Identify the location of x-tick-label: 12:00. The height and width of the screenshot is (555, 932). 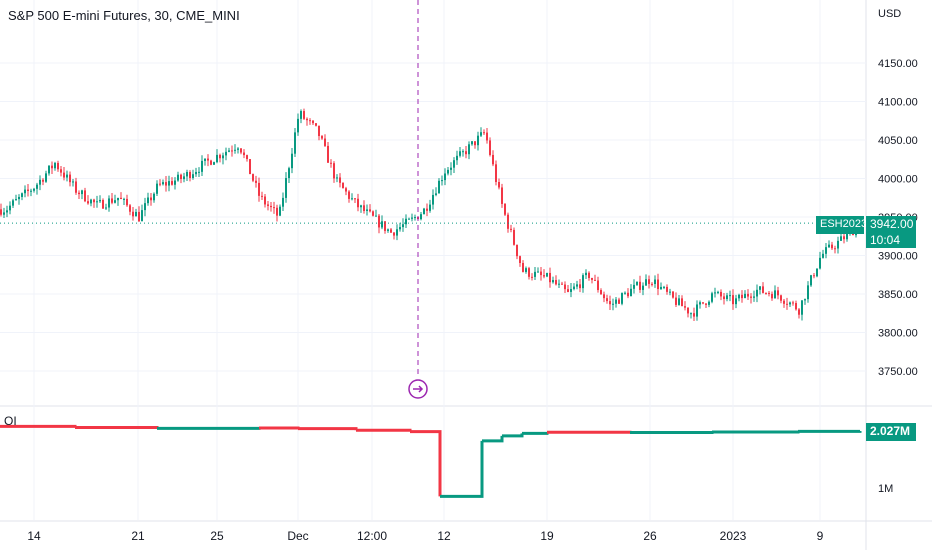
(372, 536).